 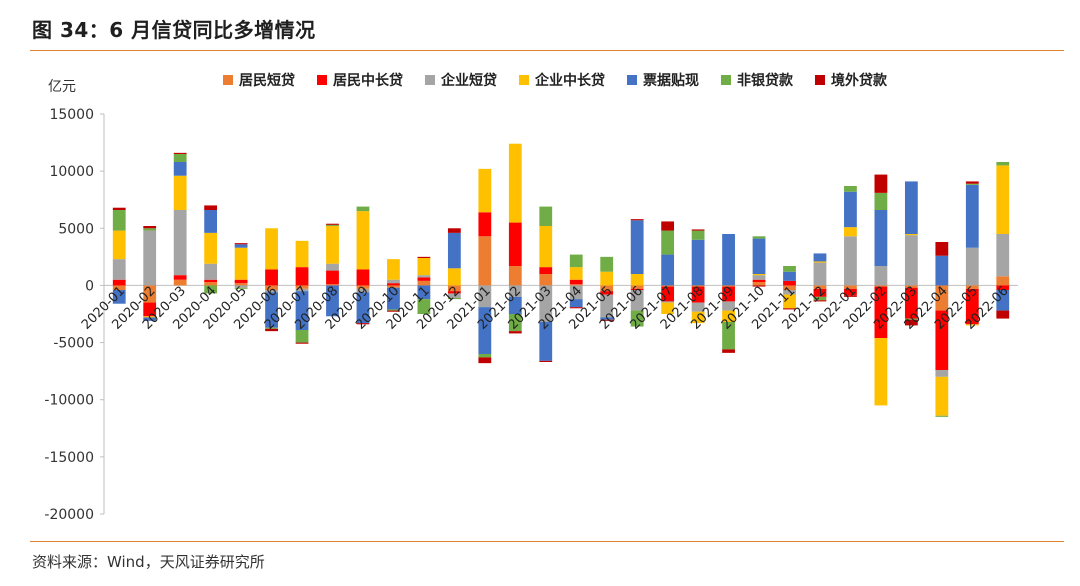 I want to click on y-tick-label: 10000, so click(x=71, y=172).